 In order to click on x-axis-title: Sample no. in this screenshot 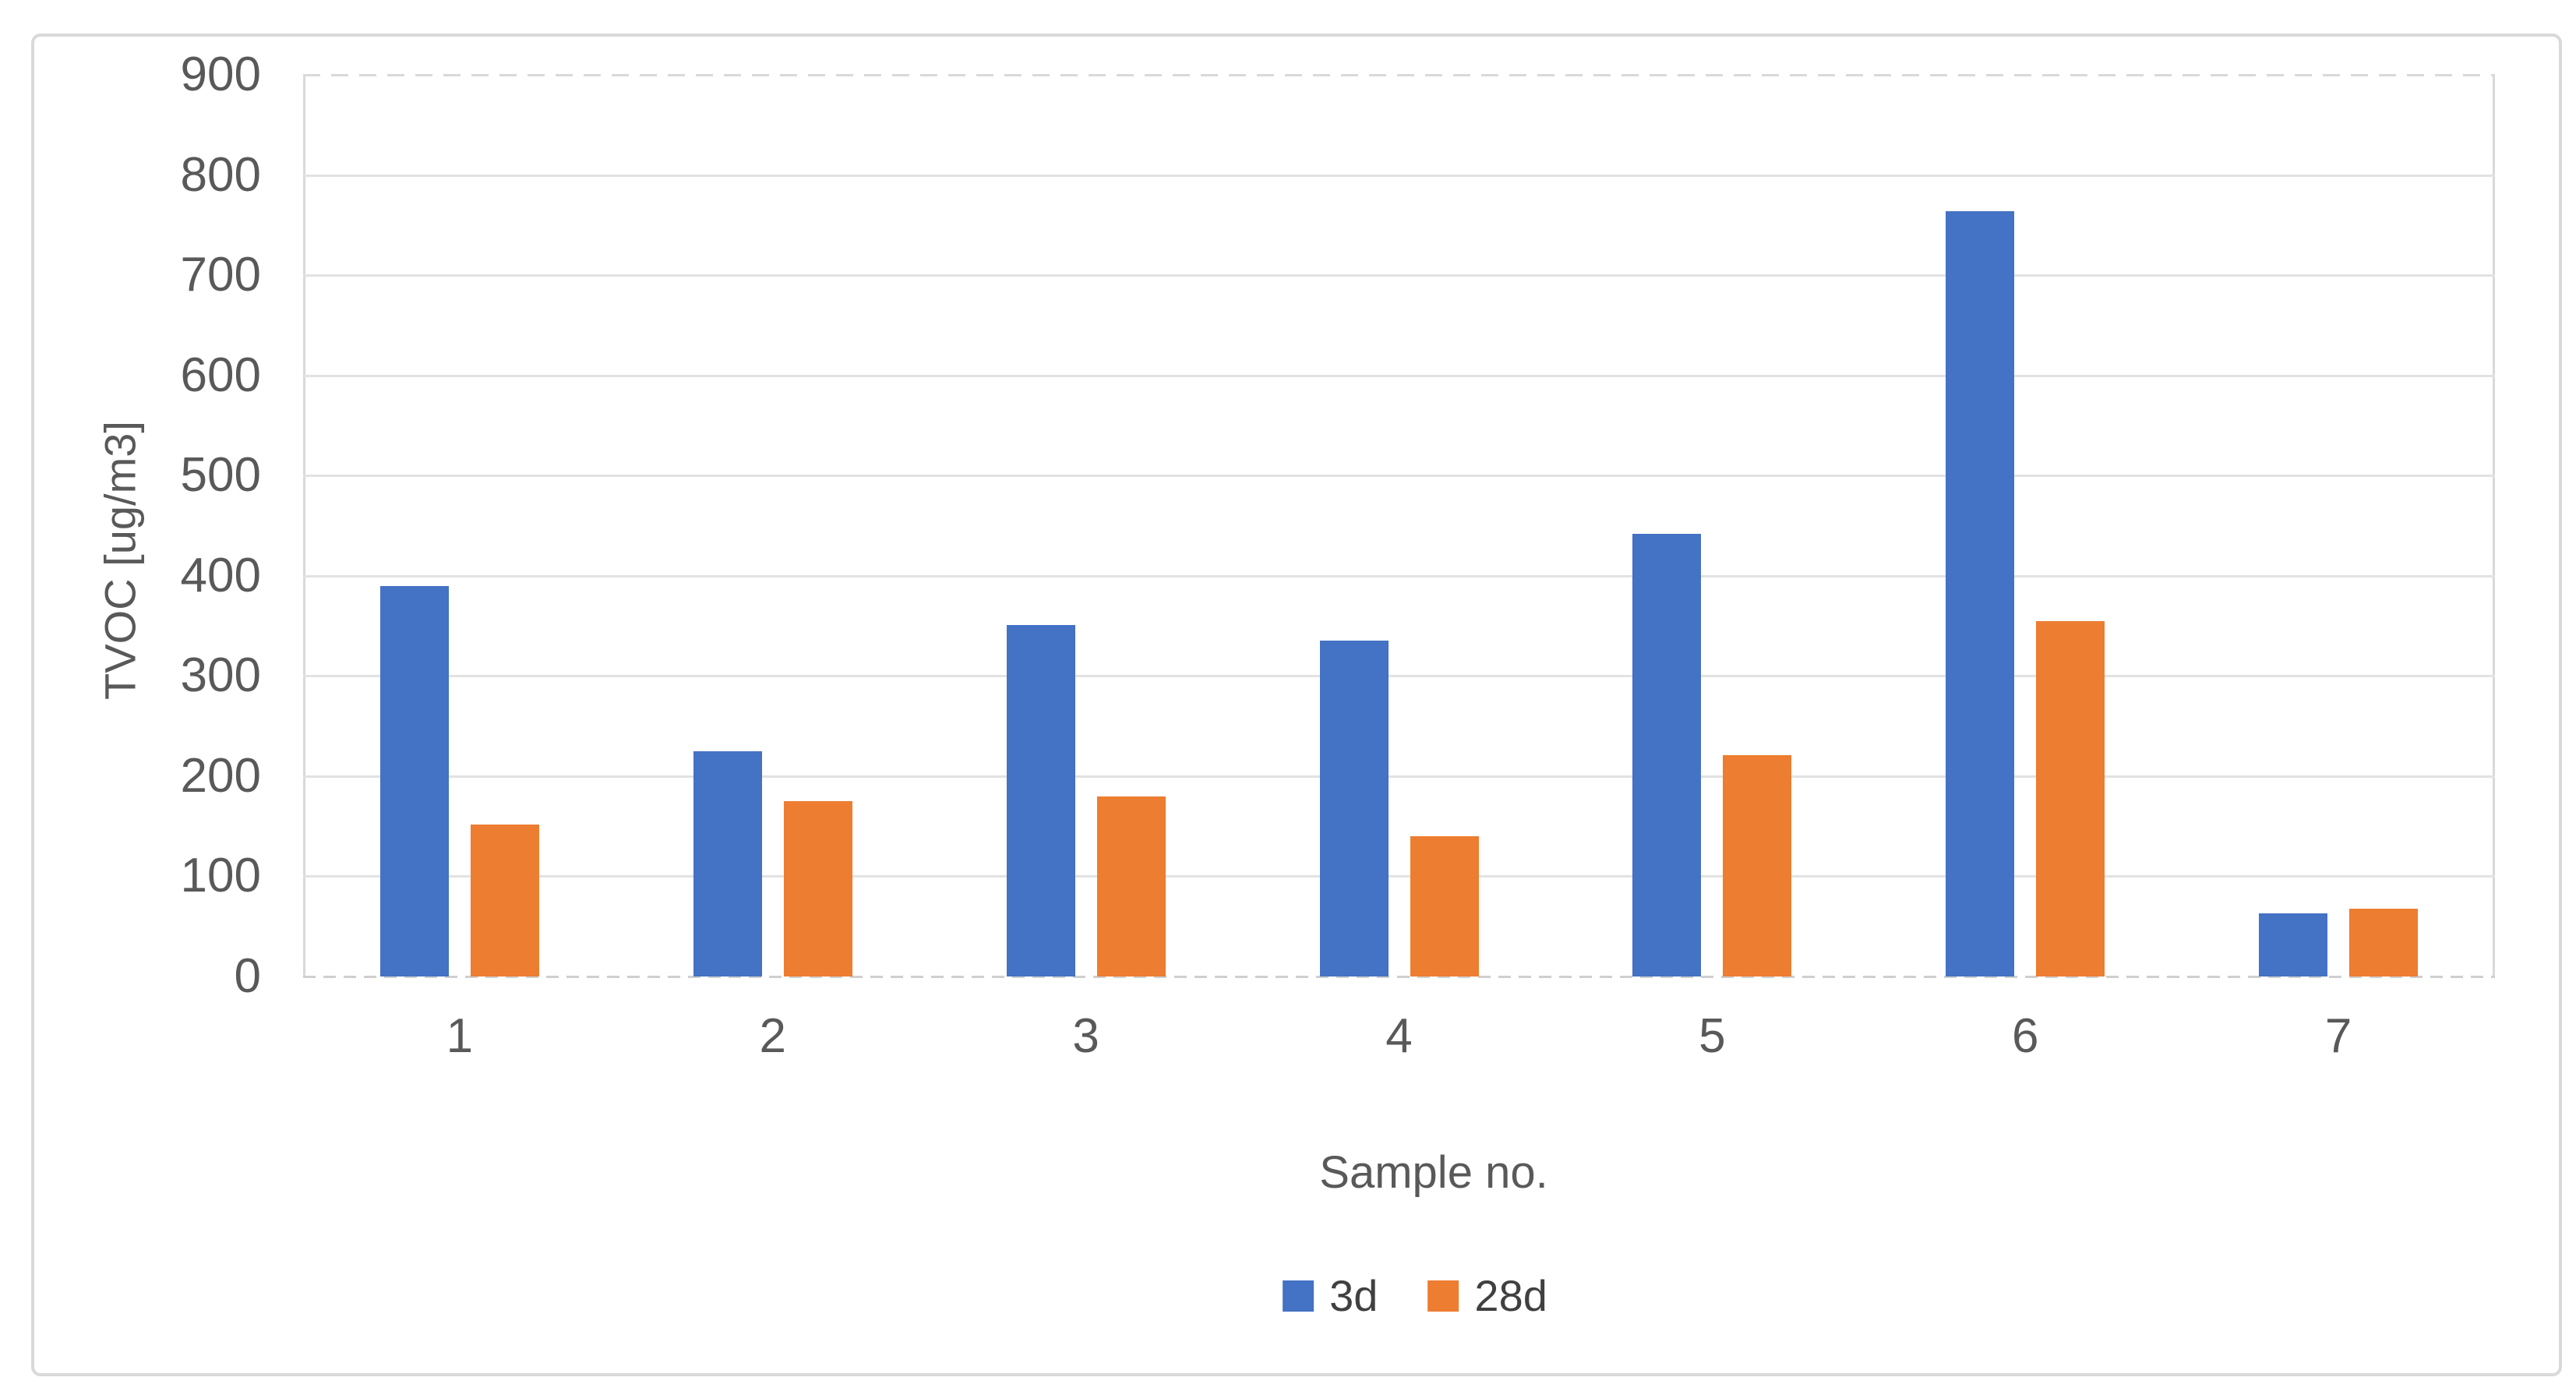, I will do `click(1433, 1172)`.